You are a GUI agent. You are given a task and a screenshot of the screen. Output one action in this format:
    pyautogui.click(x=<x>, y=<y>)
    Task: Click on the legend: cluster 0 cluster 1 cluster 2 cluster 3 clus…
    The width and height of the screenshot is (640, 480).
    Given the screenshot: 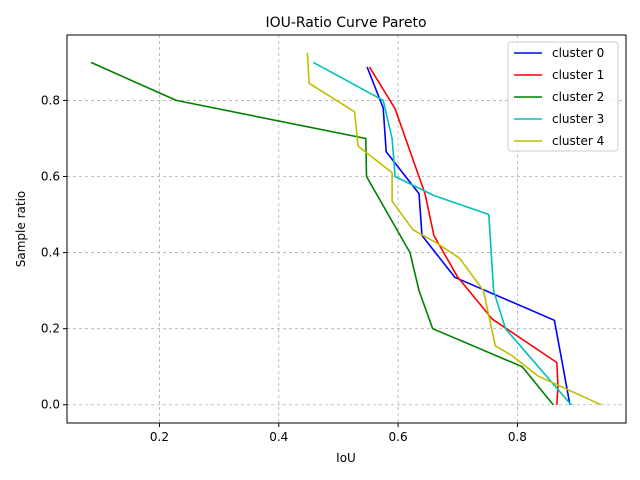 What is the action you would take?
    pyautogui.click(x=563, y=96)
    